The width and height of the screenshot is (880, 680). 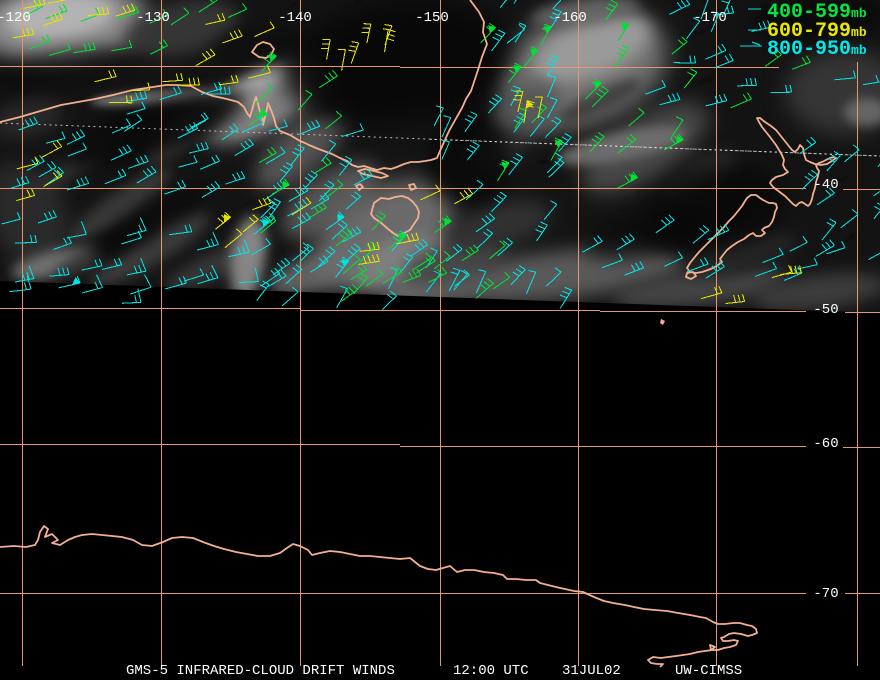 I want to click on svg-text:GMS-5 INFRARED-CLOUD DRIFT WIN: GMS-5 INFRARED-CLOUD DRIFT WINDS, so click(x=260, y=671).